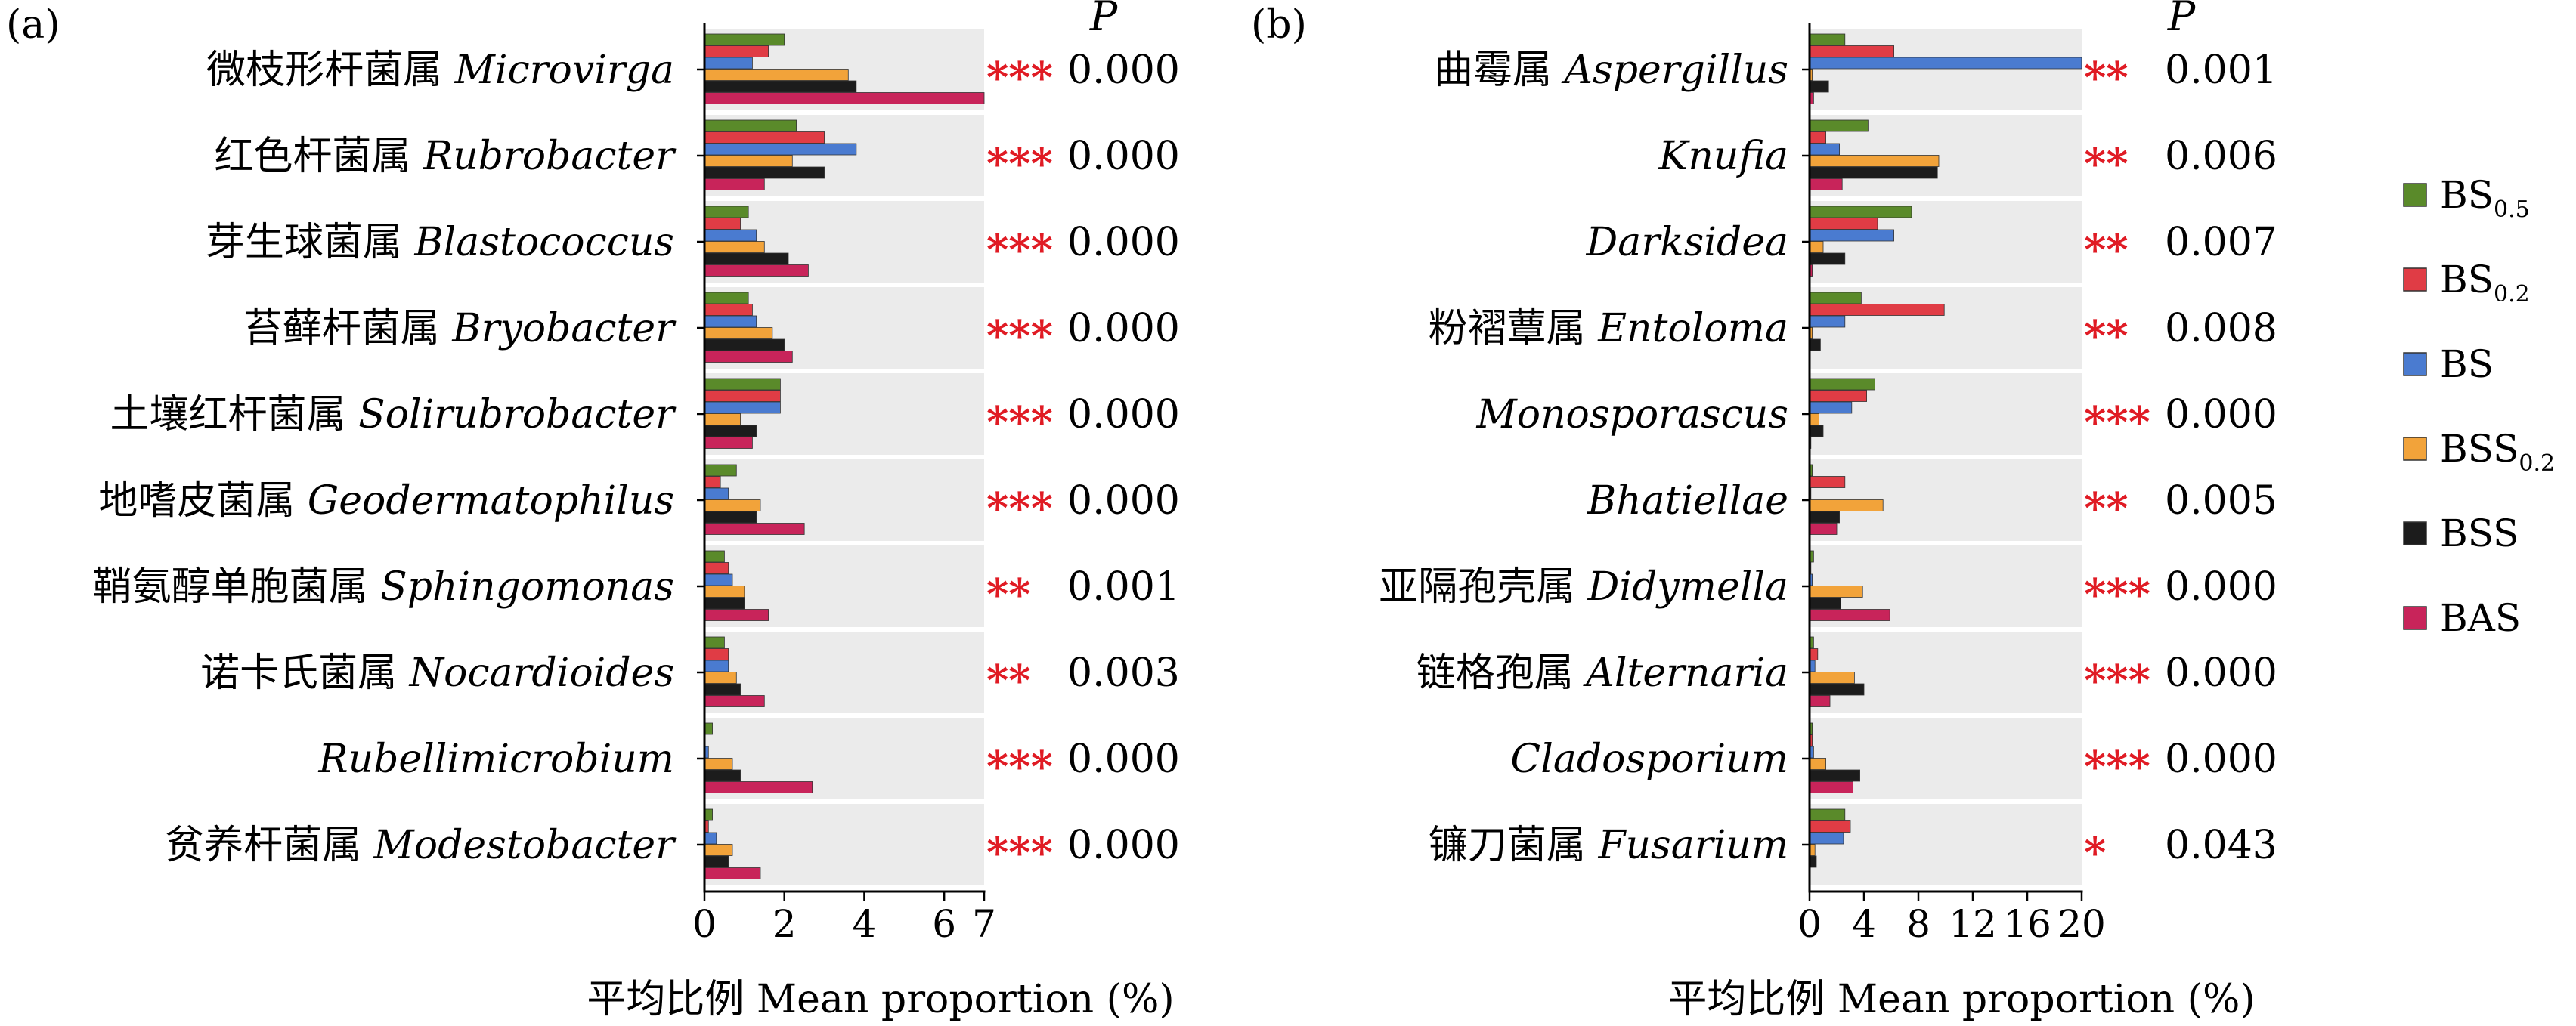 This screenshot has width=2576, height=1026. What do you see at coordinates (880, 1000) in the screenshot?
I see `x-axis-title: 平均比例 Mean proportion (%)` at bounding box center [880, 1000].